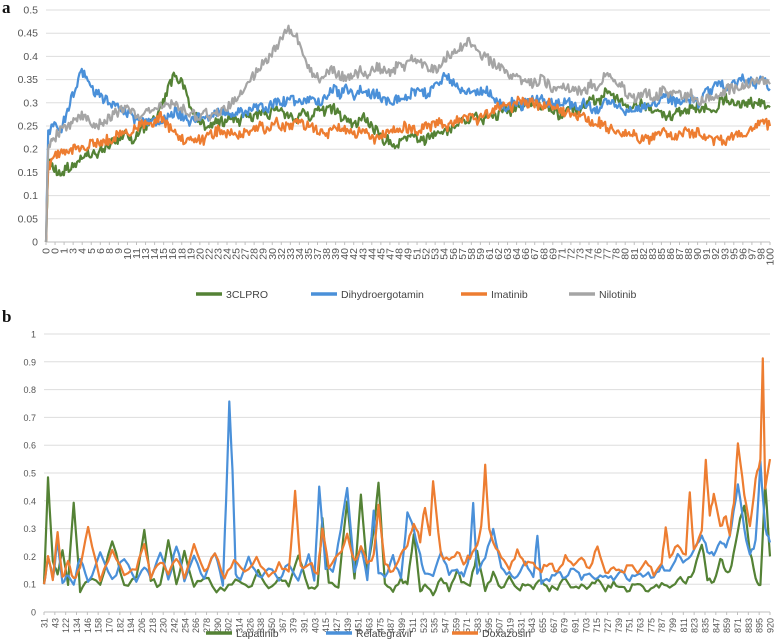 This screenshot has width=777, height=642. Describe the element at coordinates (77, 625) in the screenshot. I see `x-tick-label: 134` at that location.